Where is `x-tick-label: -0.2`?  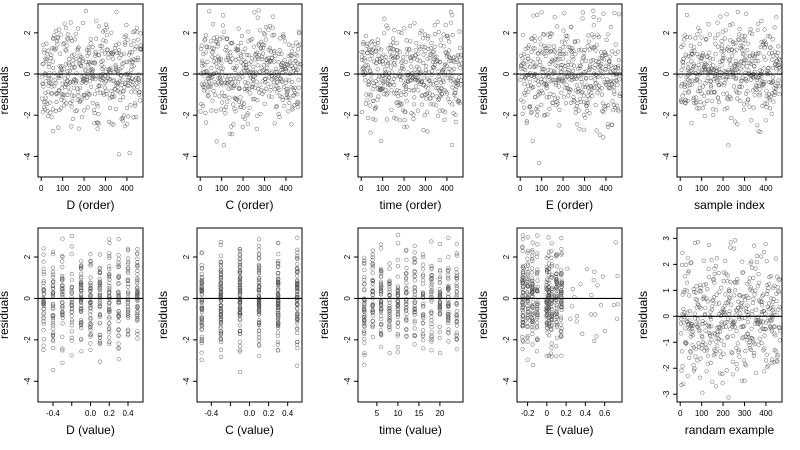 x-tick-label: -0.2 is located at coordinates (528, 413).